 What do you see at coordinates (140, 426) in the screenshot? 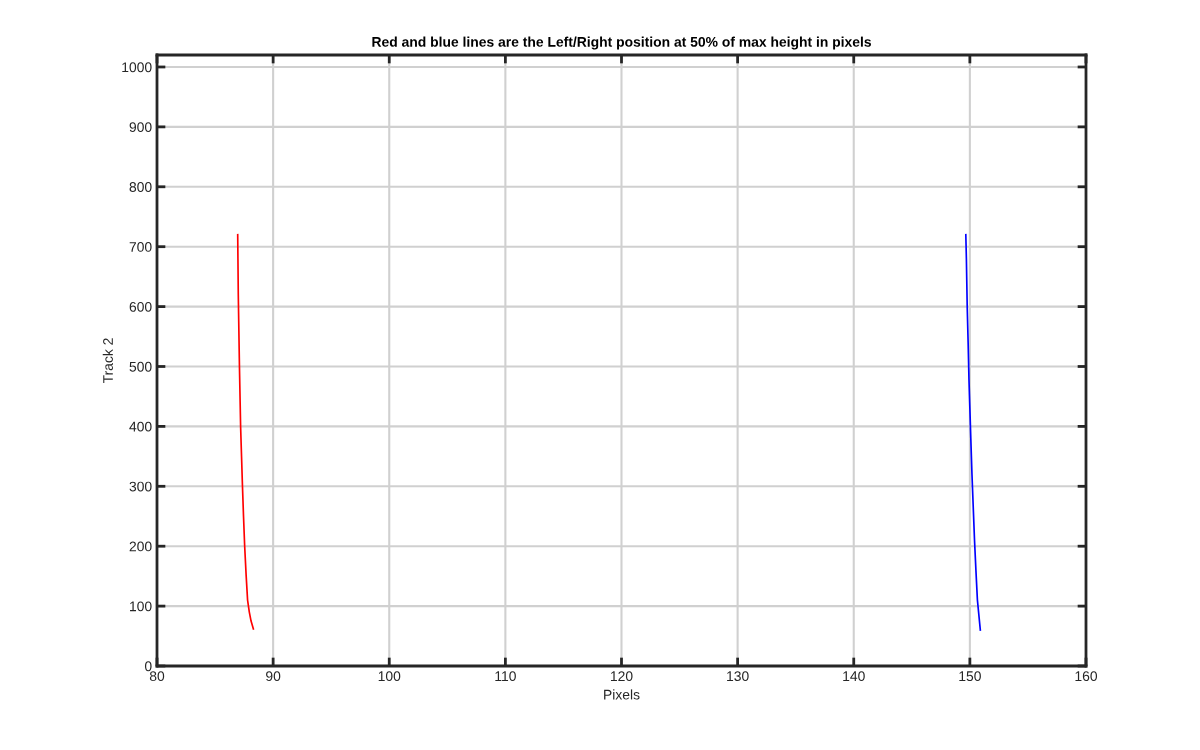
I see `y-tick-label: 400` at bounding box center [140, 426].